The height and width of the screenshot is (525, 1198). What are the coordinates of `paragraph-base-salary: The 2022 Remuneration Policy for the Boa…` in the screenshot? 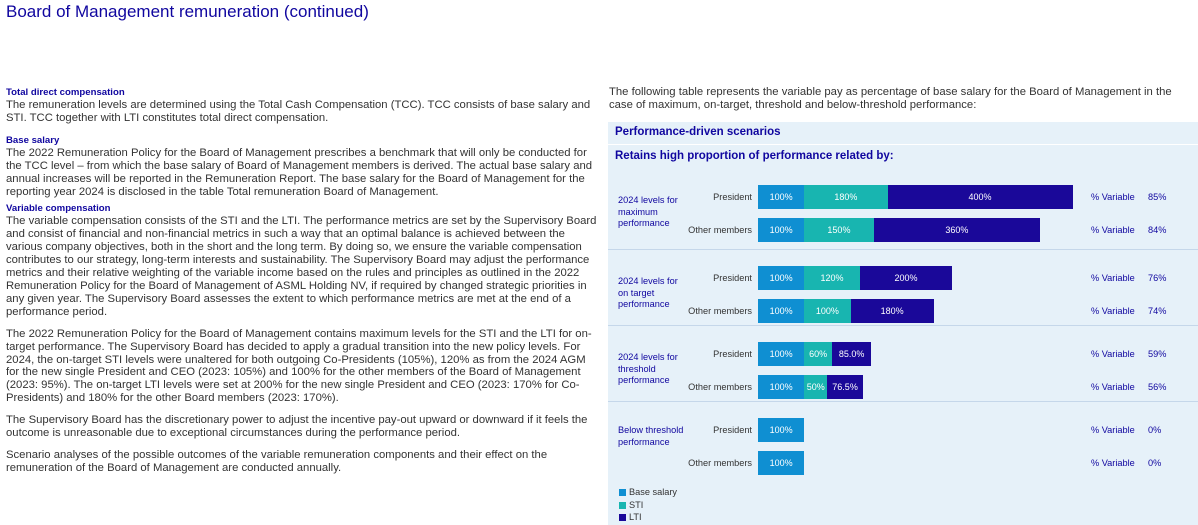 It's located at (299, 172).